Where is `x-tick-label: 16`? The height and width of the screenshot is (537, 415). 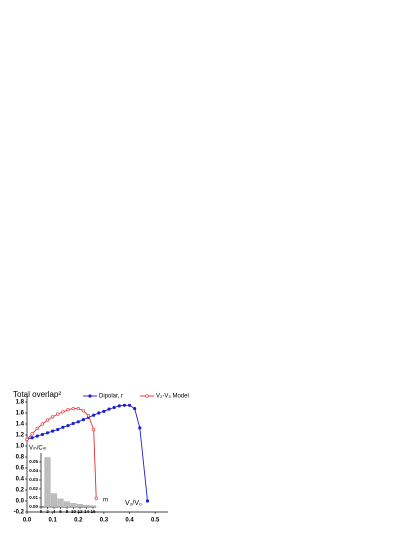
x-tick-label: 16 is located at coordinates (93, 511).